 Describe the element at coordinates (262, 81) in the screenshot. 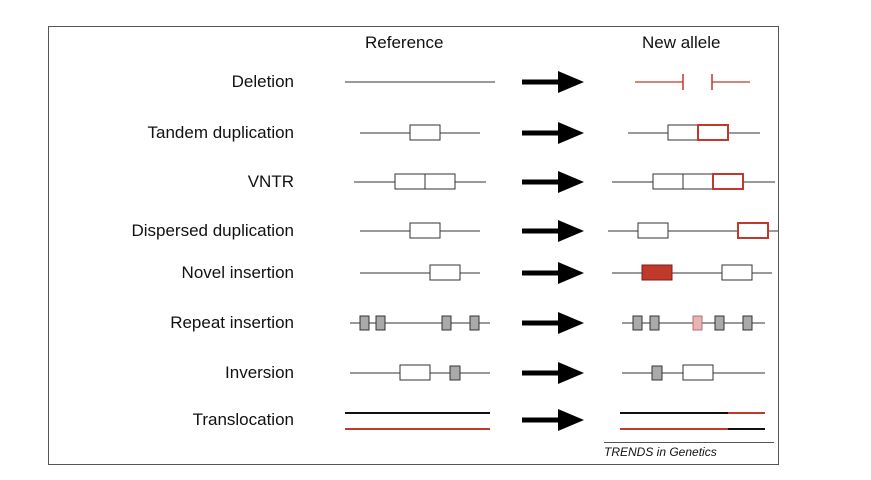

I see `row-label-deletion: Deletion` at that location.